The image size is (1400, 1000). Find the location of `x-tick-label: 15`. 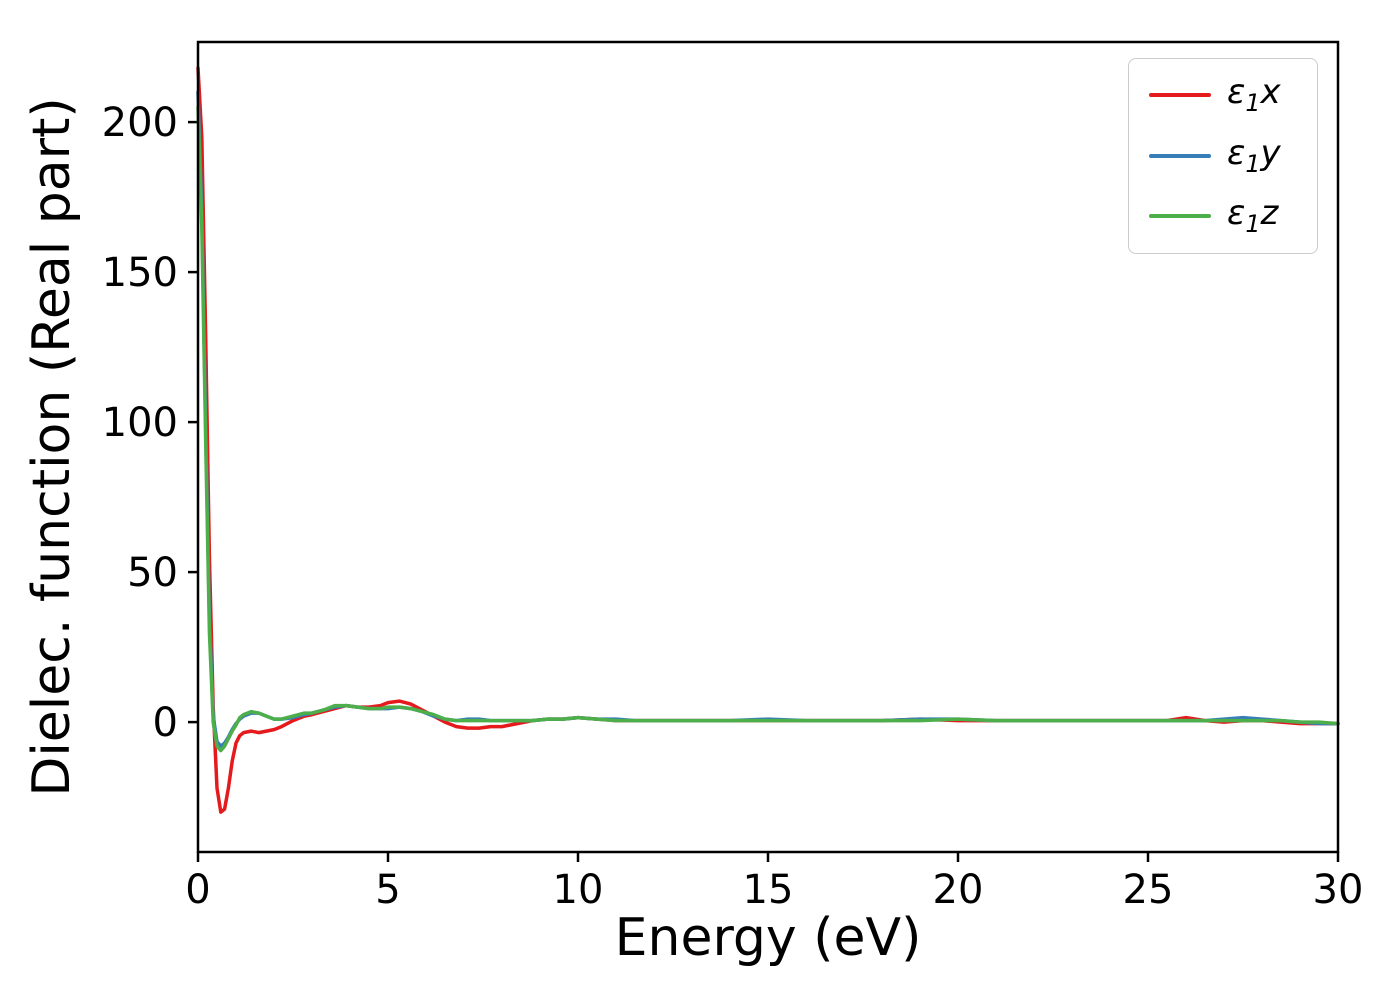

x-tick-label: 15 is located at coordinates (768, 890).